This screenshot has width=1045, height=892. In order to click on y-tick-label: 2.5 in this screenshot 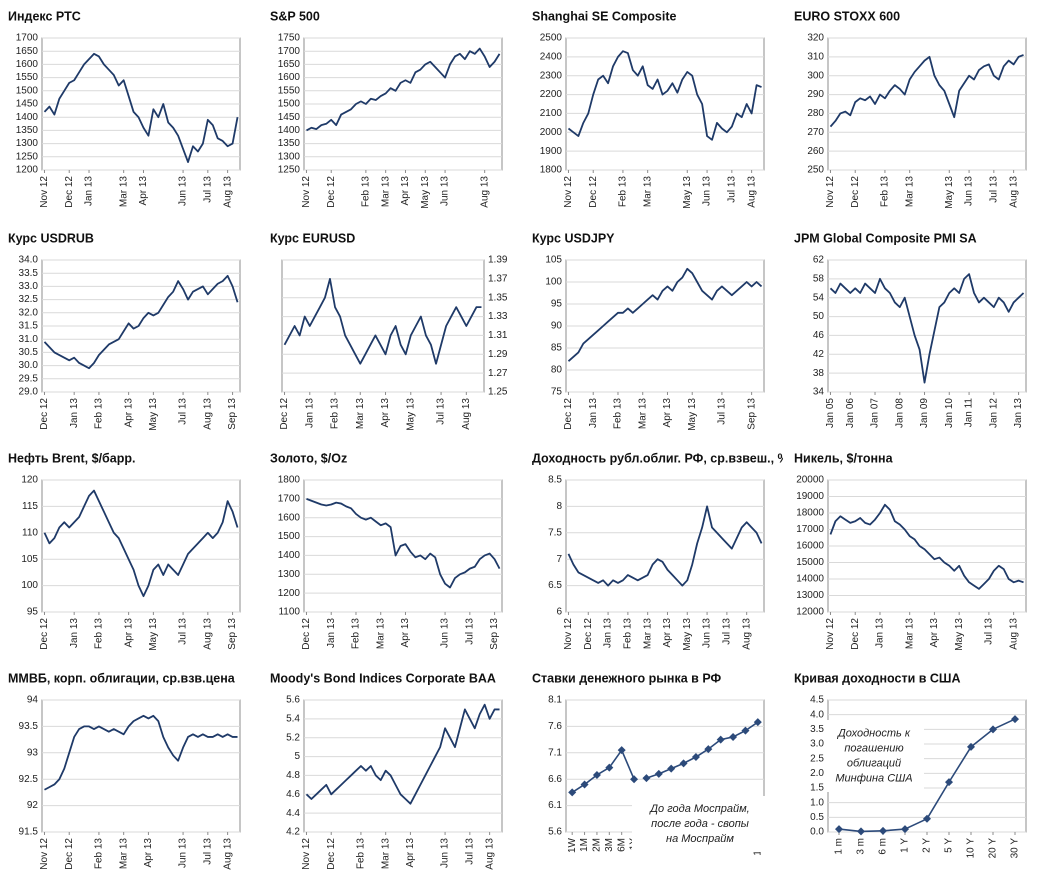, I will do `click(817, 758)`.